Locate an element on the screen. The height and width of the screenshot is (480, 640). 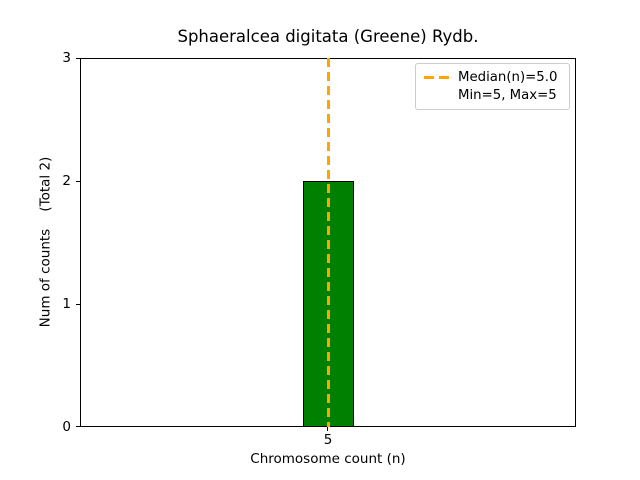
y-tick-label-1: 1 is located at coordinates (66, 304).